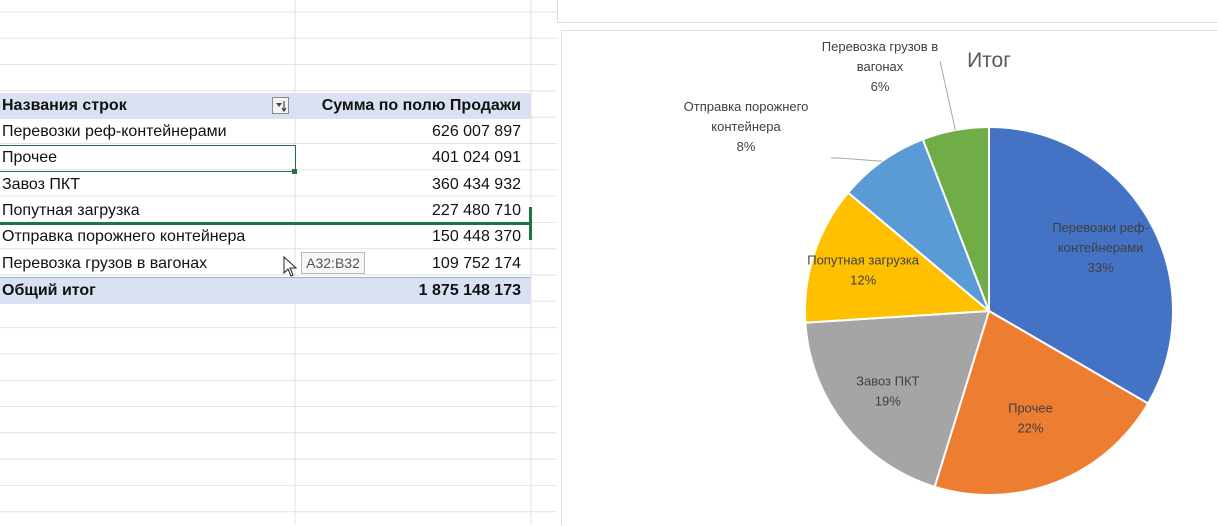  Describe the element at coordinates (30, 158) in the screenshot. I see `pivot-row-label: Прочее` at that location.